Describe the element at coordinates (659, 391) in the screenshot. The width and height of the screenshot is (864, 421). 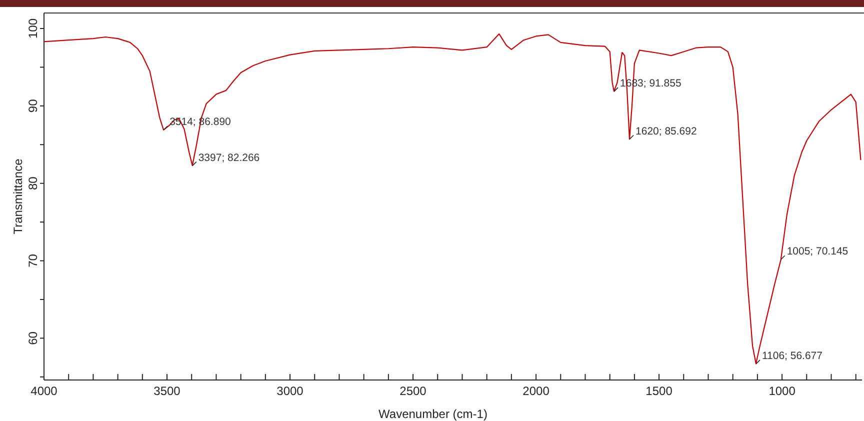
I see `x-tick-label: 1500` at that location.